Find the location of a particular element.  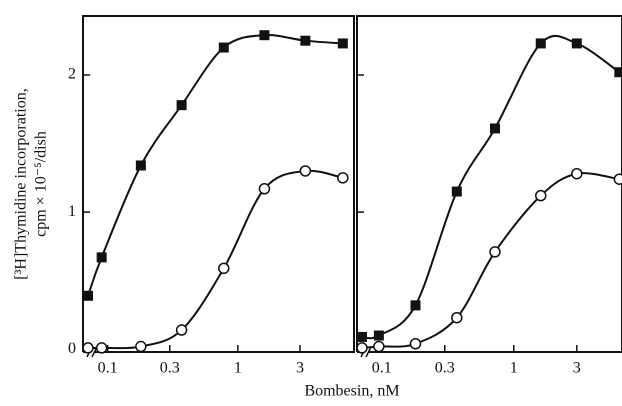

y-axis-label: cpm × 10⁻⁵/dish is located at coordinates (41, 184).